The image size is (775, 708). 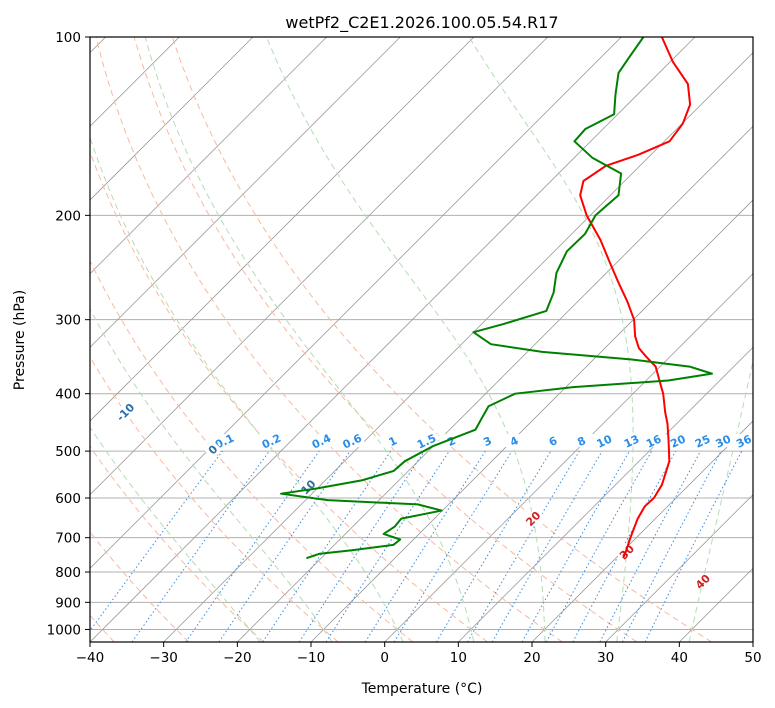 I want to click on y-tick-label: 500, so click(x=68, y=452).